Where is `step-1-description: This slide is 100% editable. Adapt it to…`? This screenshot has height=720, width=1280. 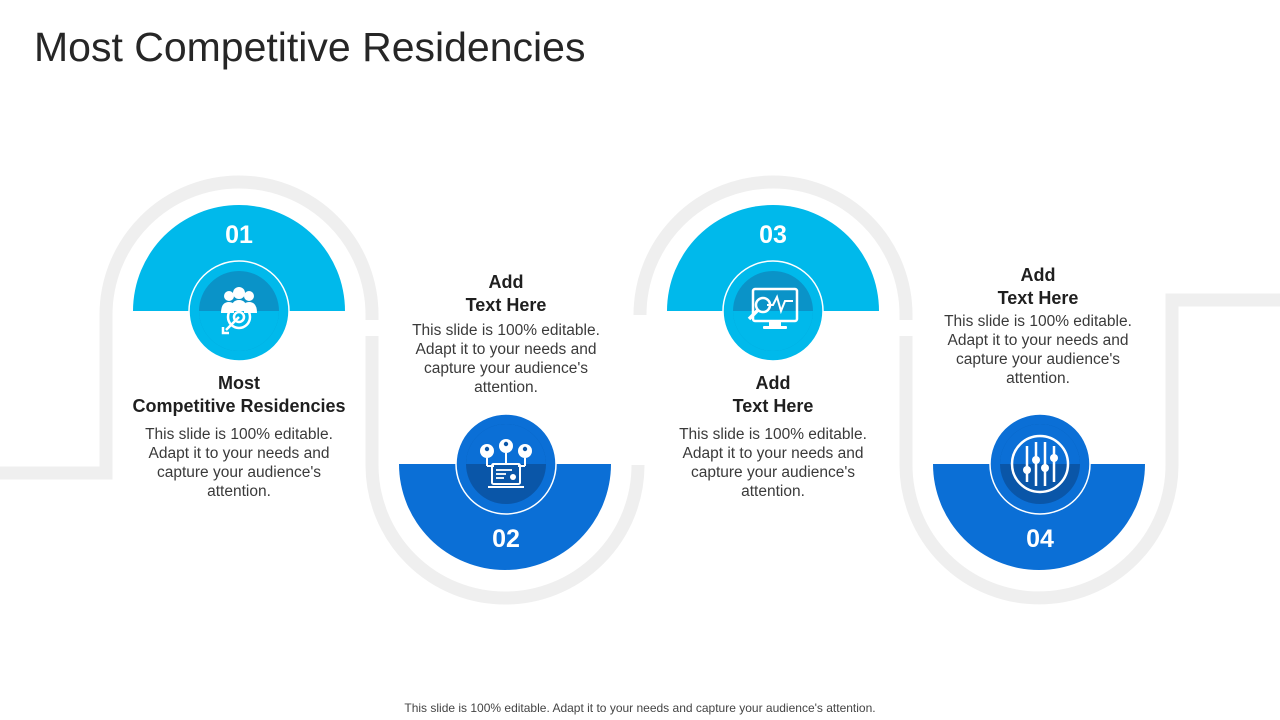 step-1-description: This slide is 100% editable. Adapt it to… is located at coordinates (239, 463).